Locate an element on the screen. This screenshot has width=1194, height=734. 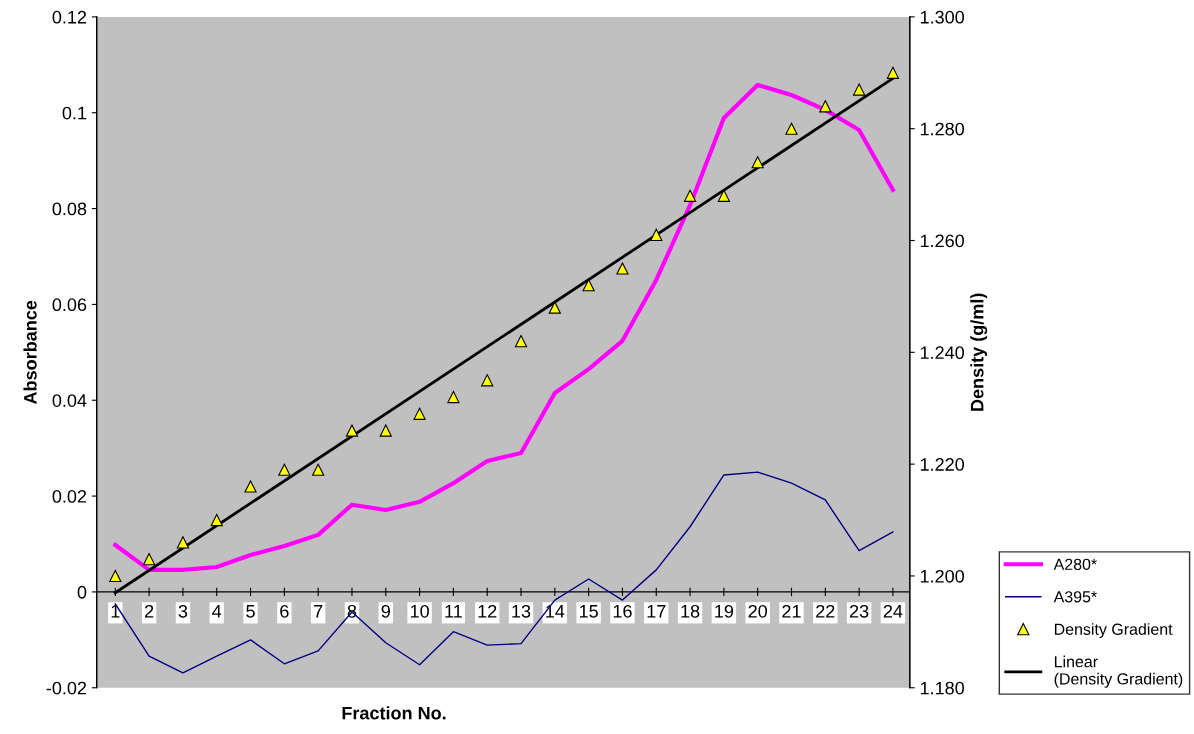
y-tick-label: -0.02 is located at coordinates (66, 688).